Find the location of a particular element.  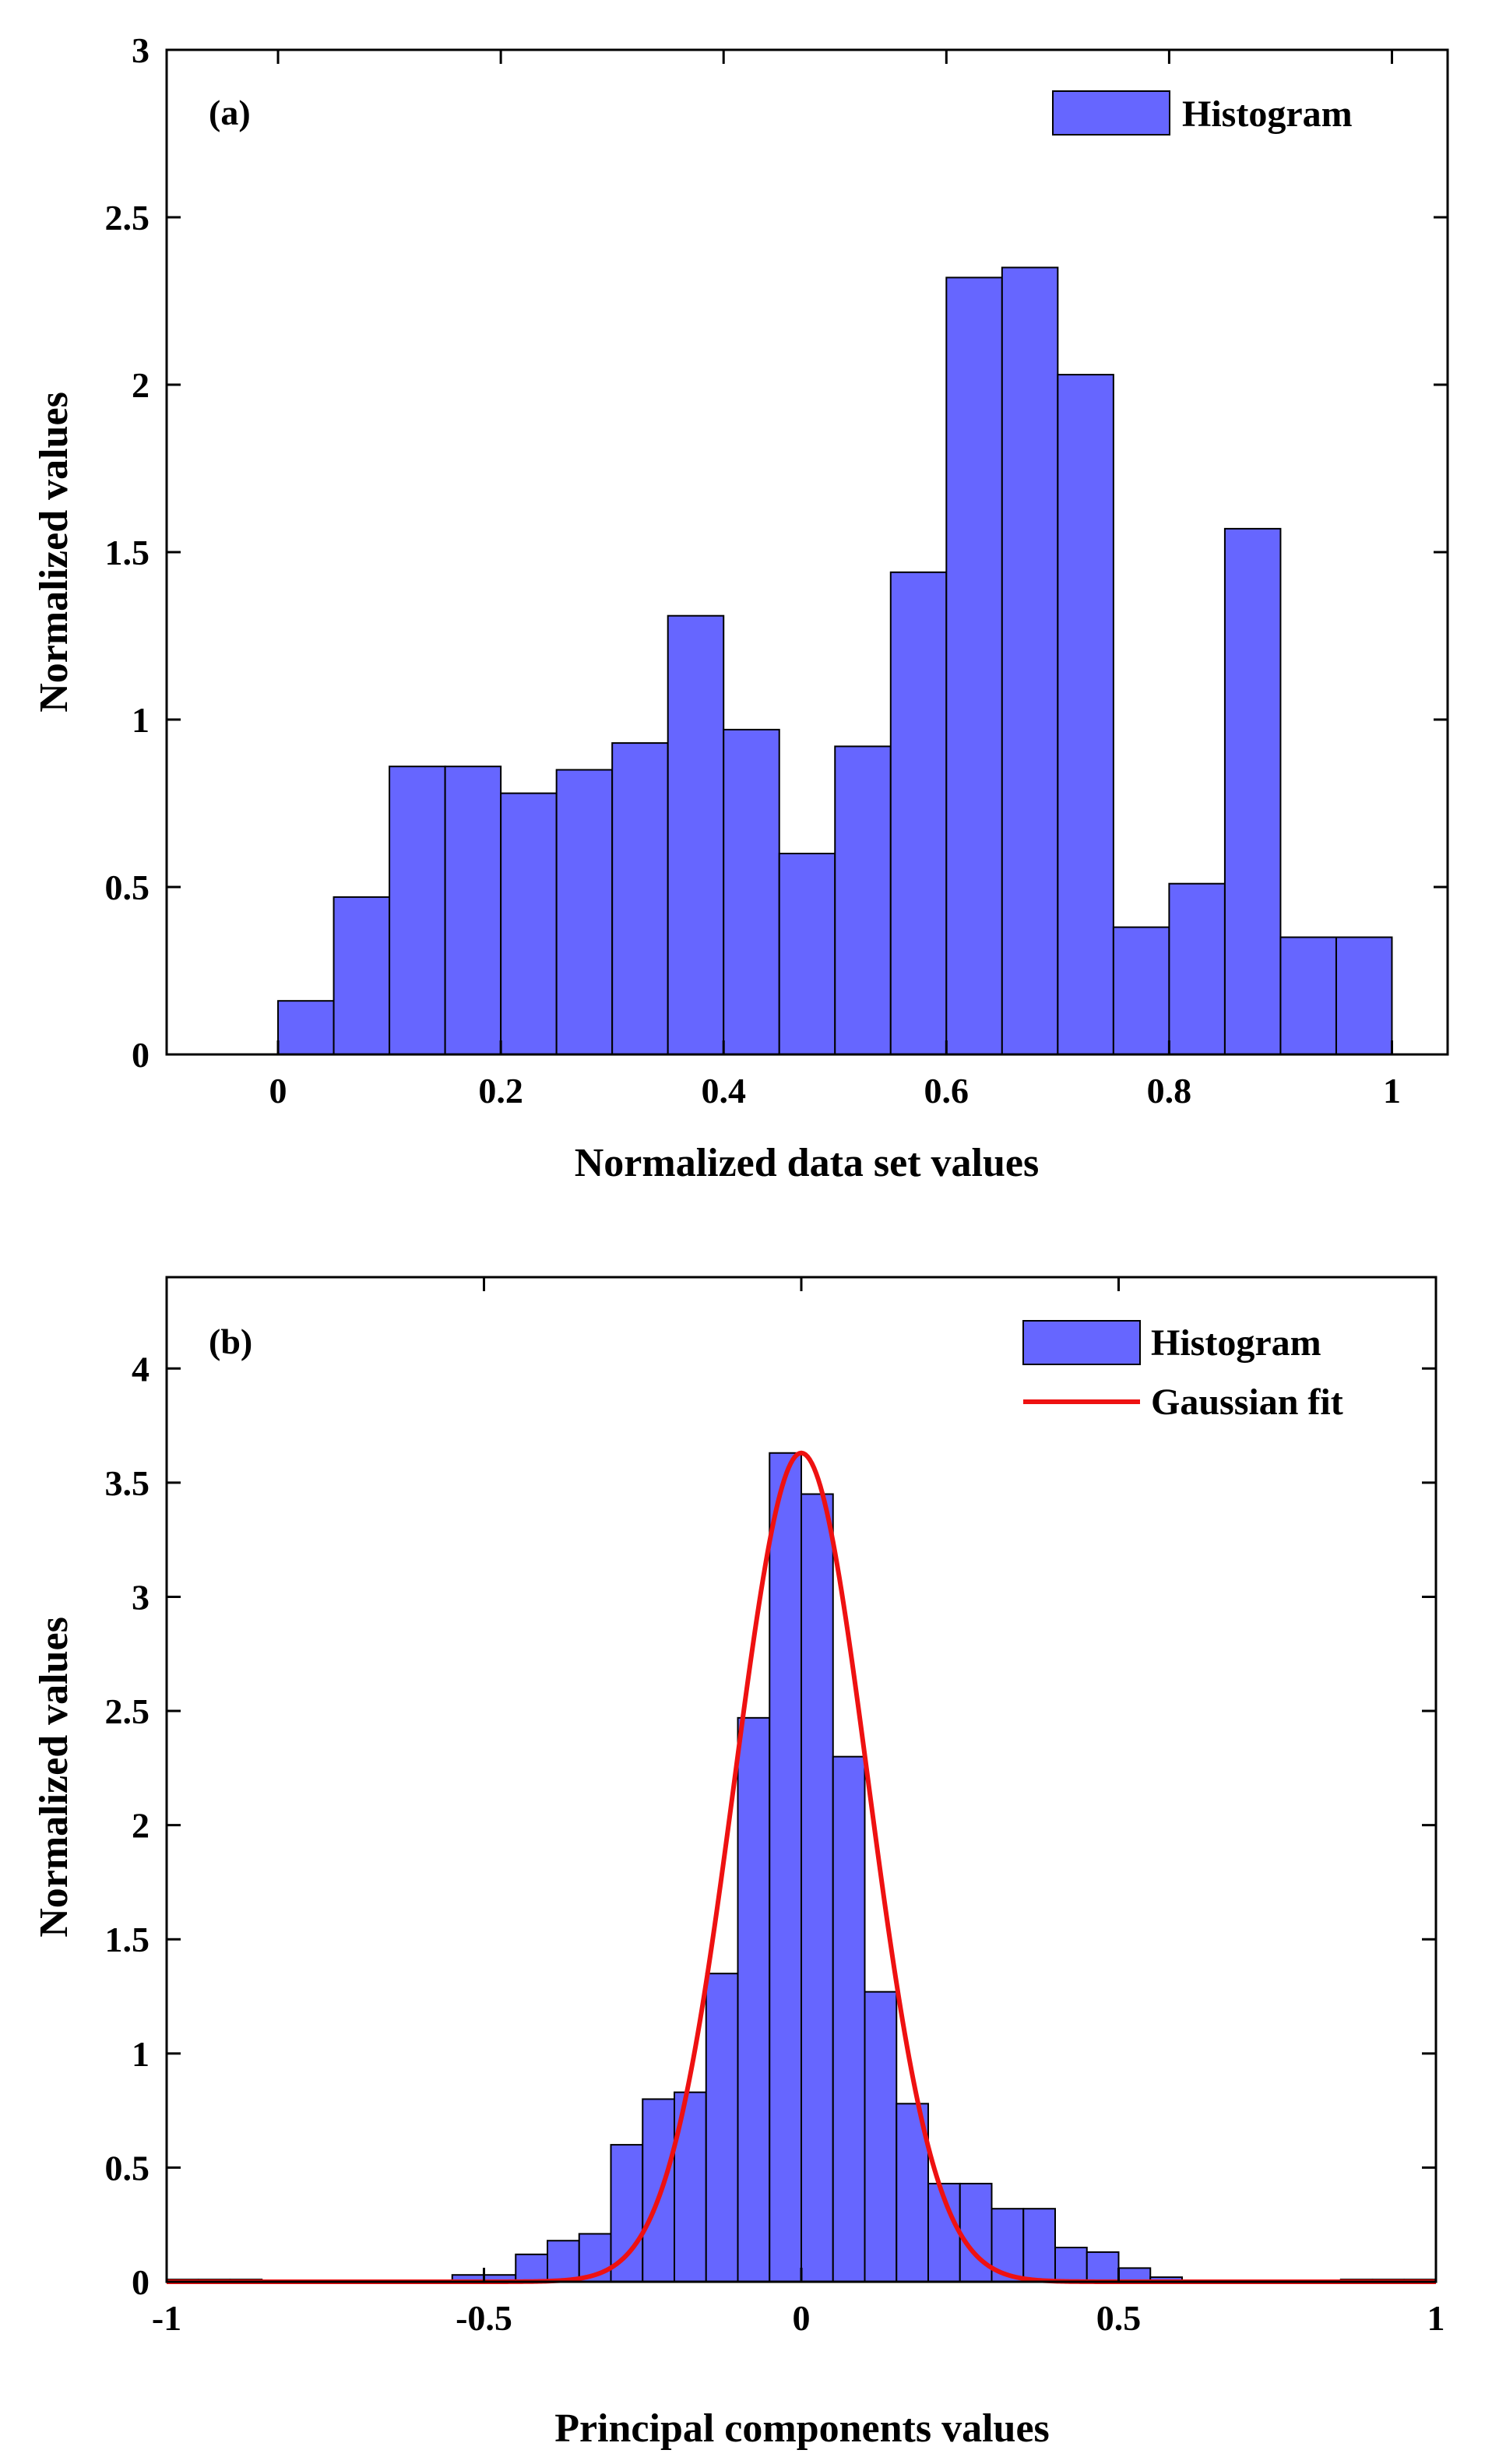

y-tick-label: 4 is located at coordinates (141, 1369).